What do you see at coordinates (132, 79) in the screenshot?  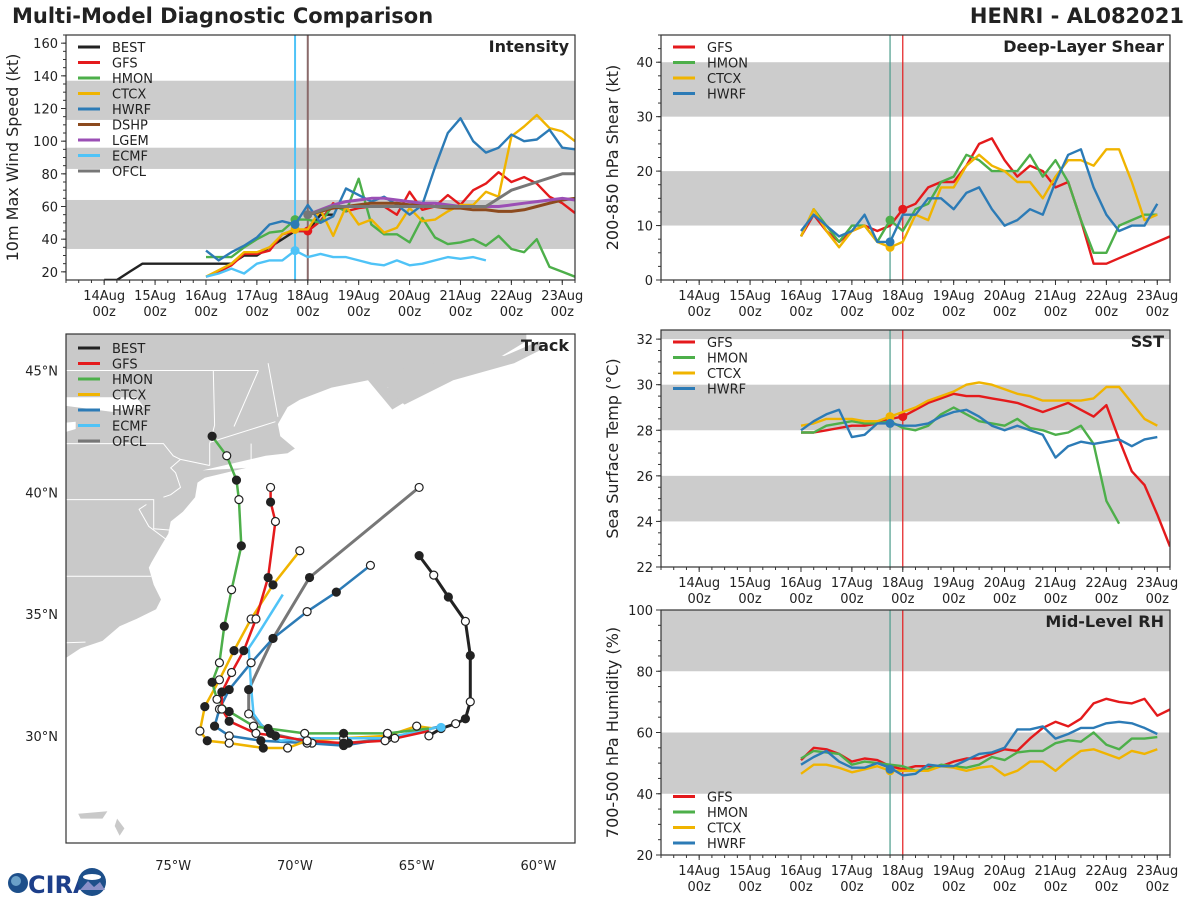 I see `legend-label-hmon: HMON` at bounding box center [132, 79].